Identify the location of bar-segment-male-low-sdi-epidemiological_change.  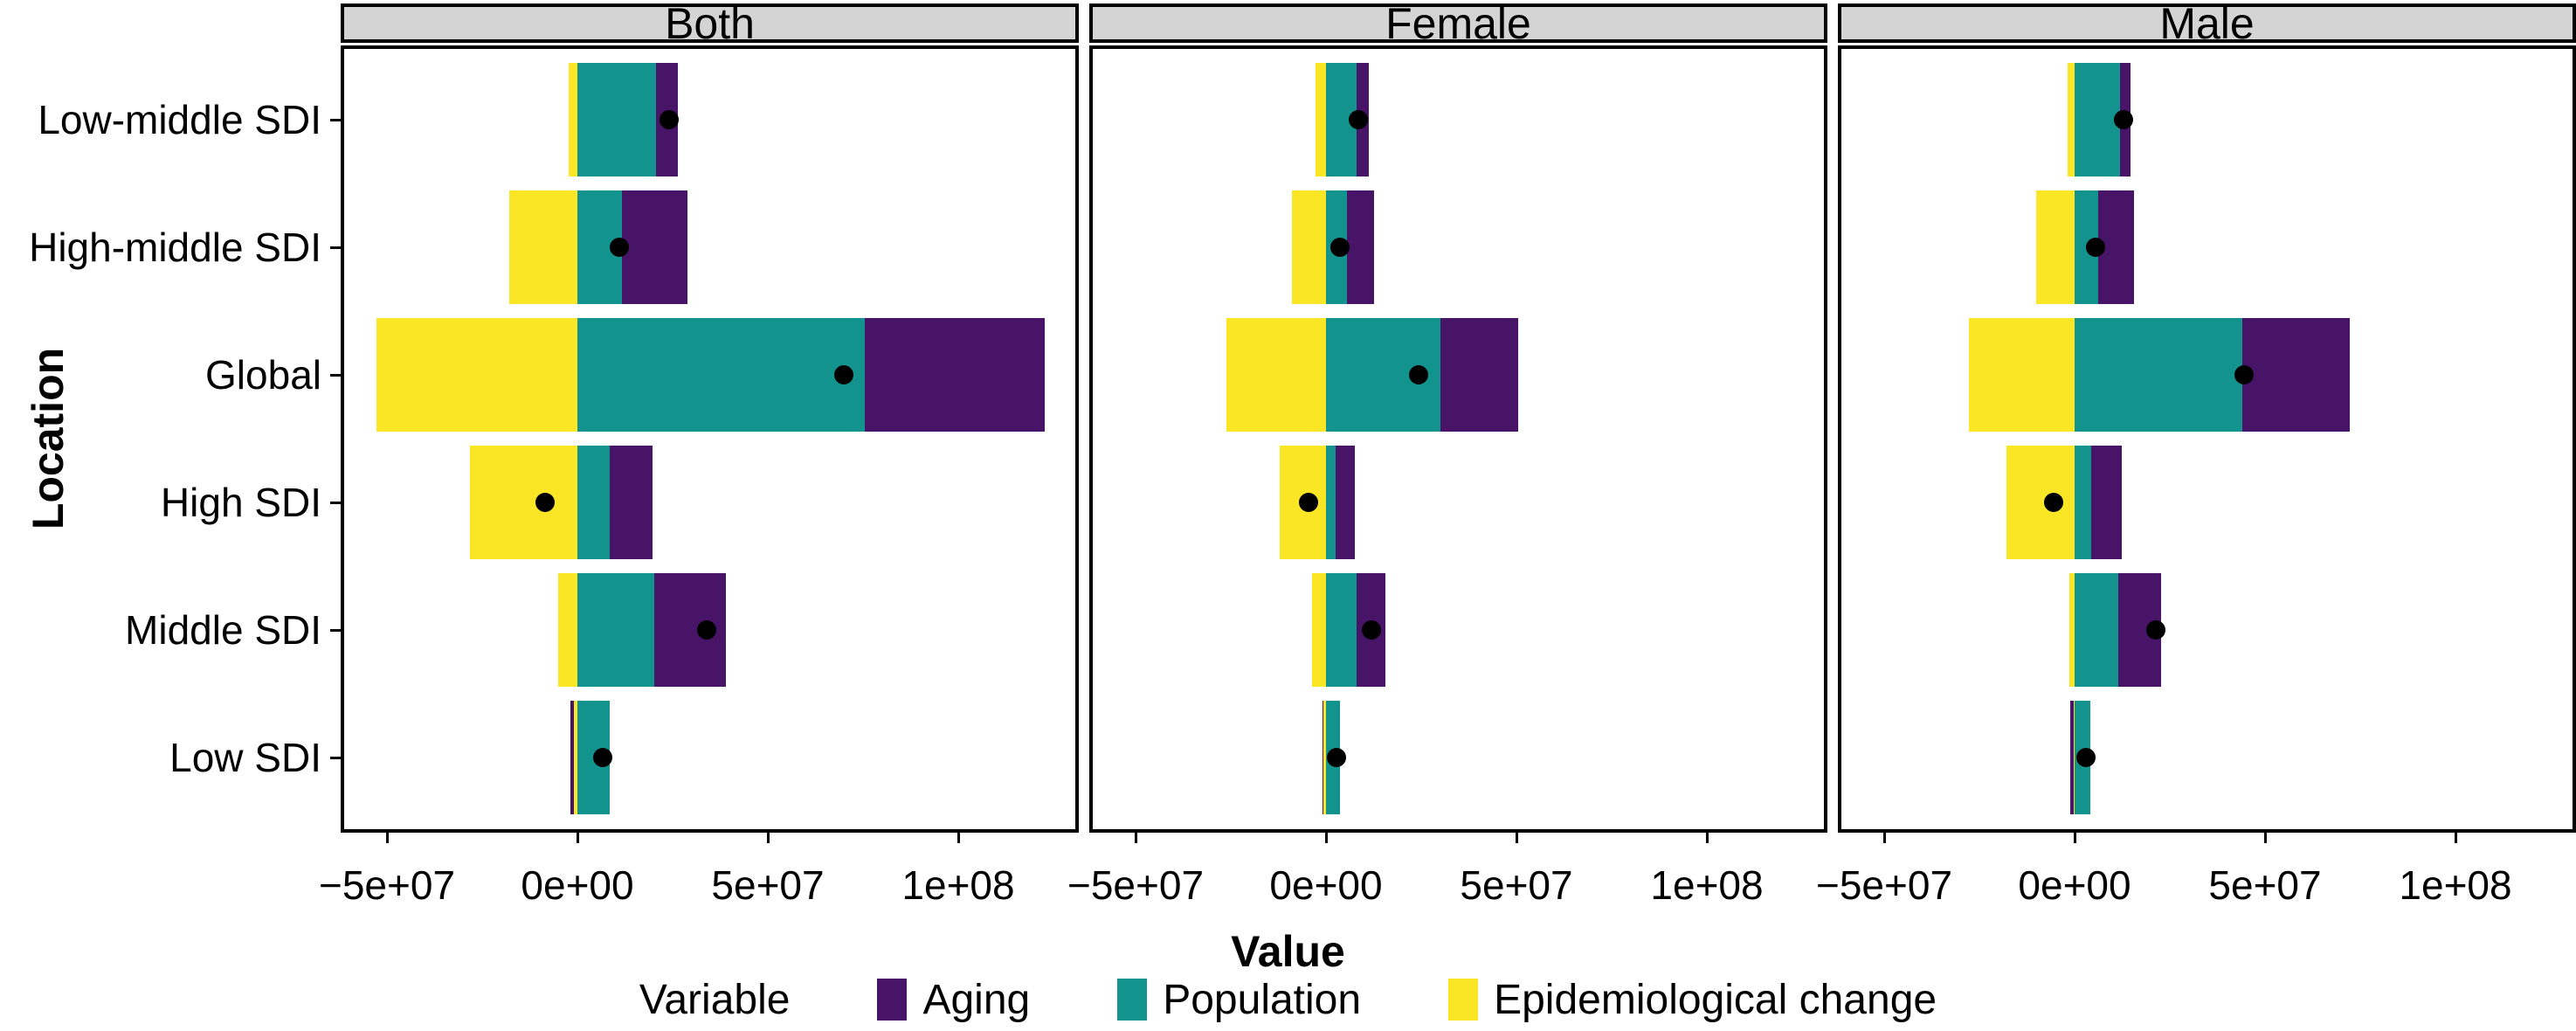
(2074, 757).